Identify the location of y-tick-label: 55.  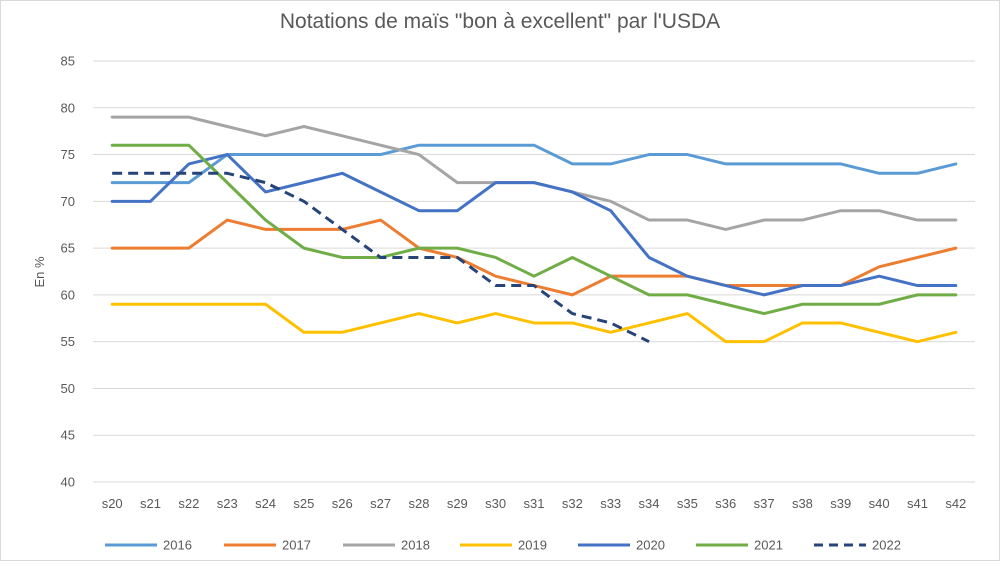
(68, 341).